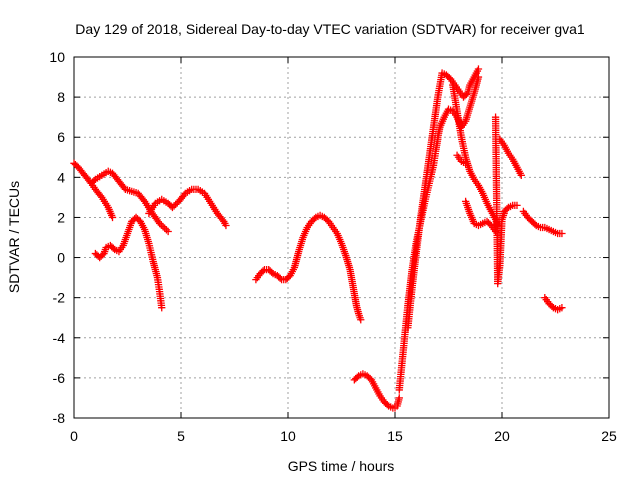  What do you see at coordinates (59, 298) in the screenshot?
I see `y-tick-label: -2` at bounding box center [59, 298].